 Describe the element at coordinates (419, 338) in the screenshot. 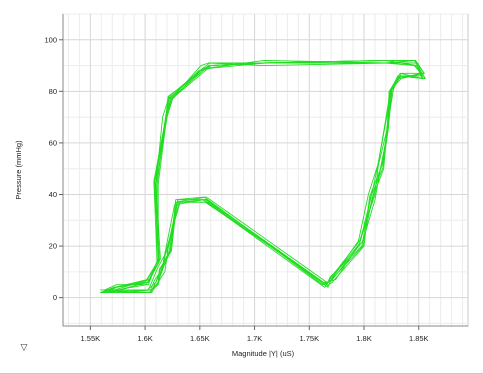

I see `x-tick-label: 1.85K` at that location.